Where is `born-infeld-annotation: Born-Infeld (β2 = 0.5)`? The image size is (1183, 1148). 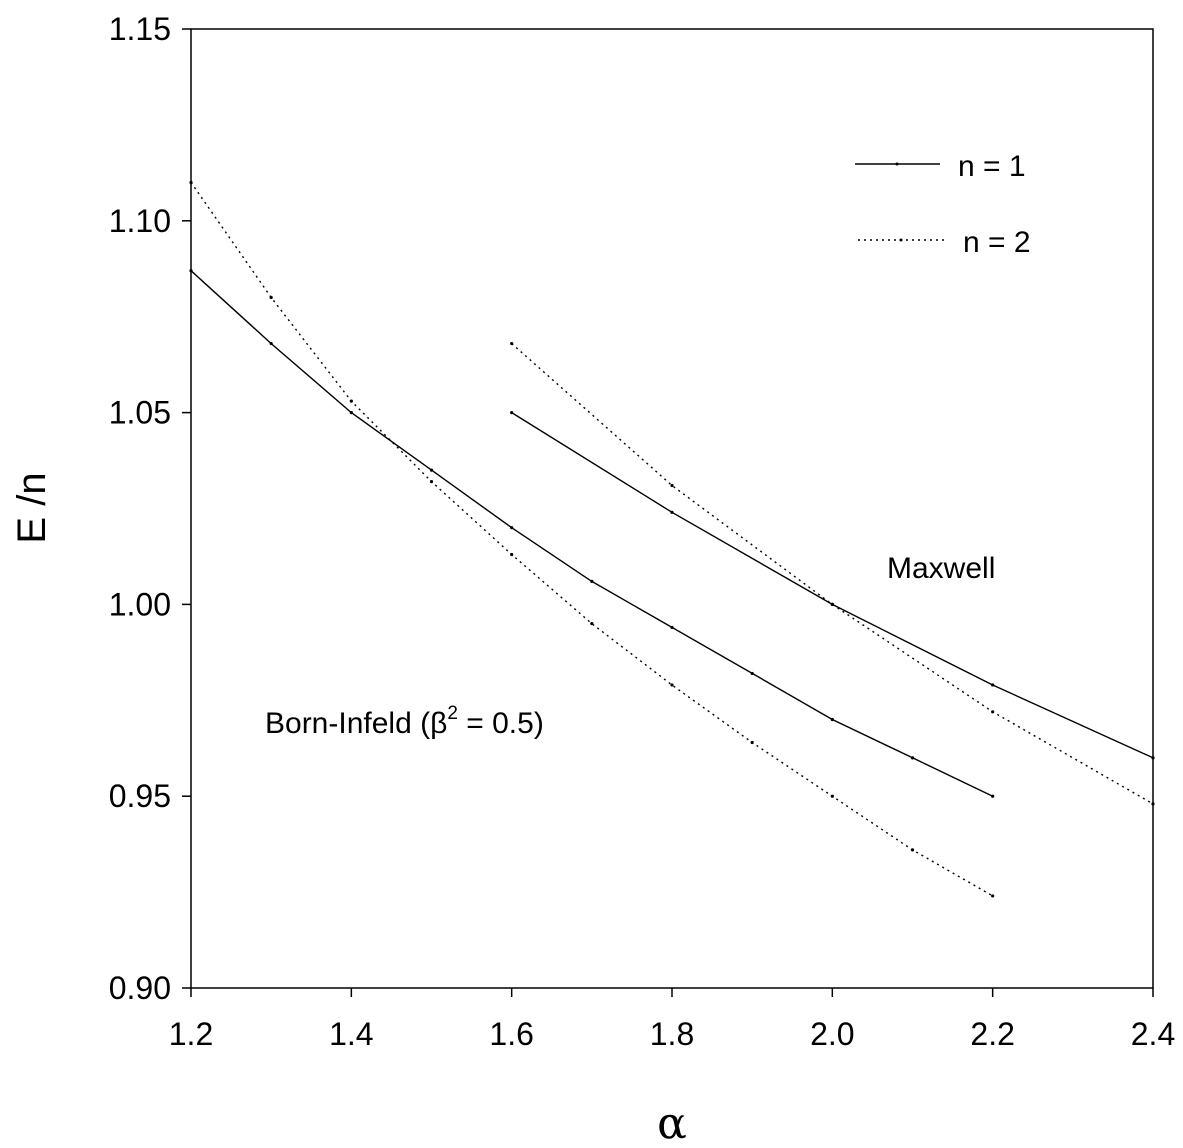
born-infeld-annotation: Born-Infeld (β2 = 0.5) is located at coordinates (404, 721).